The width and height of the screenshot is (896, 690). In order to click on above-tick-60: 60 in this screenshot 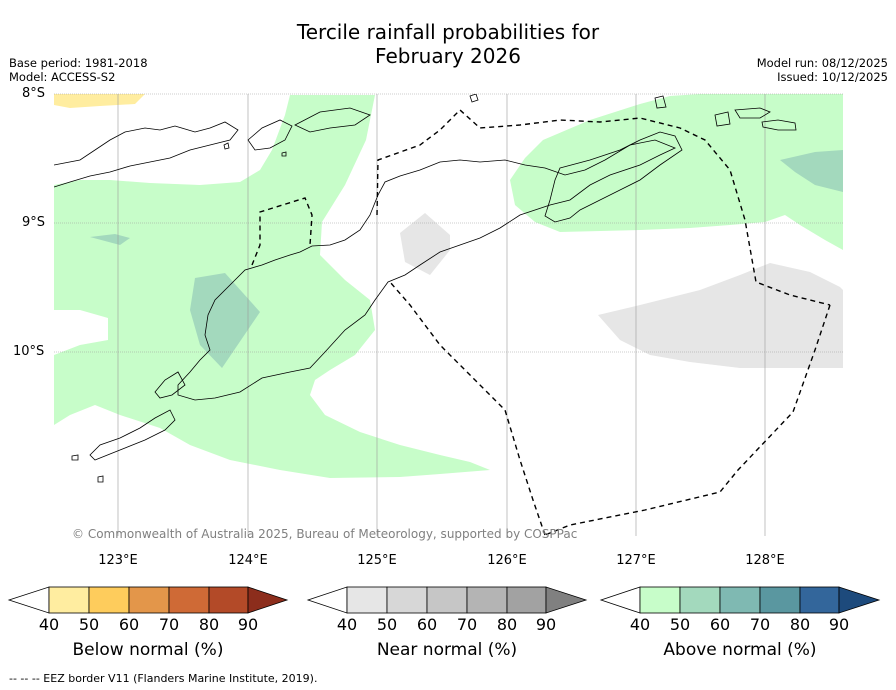, I will do `click(720, 624)`.